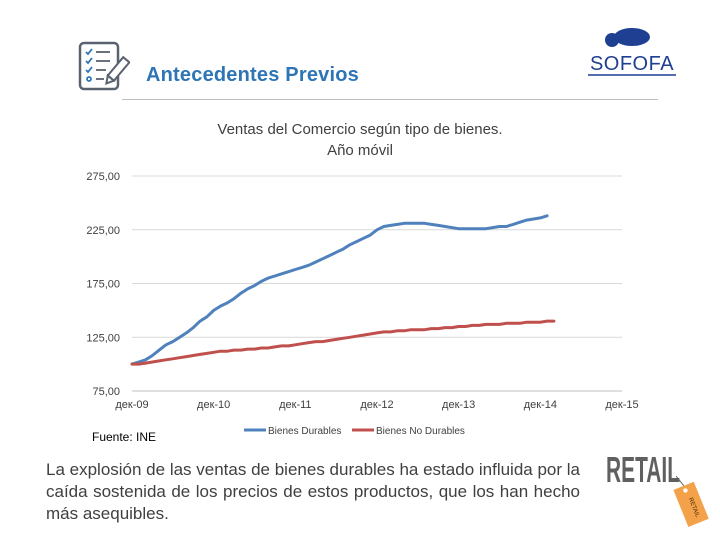 This screenshot has width=720, height=540. What do you see at coordinates (540, 405) in the screenshot?
I see `x-tick-label: дек-14` at bounding box center [540, 405].